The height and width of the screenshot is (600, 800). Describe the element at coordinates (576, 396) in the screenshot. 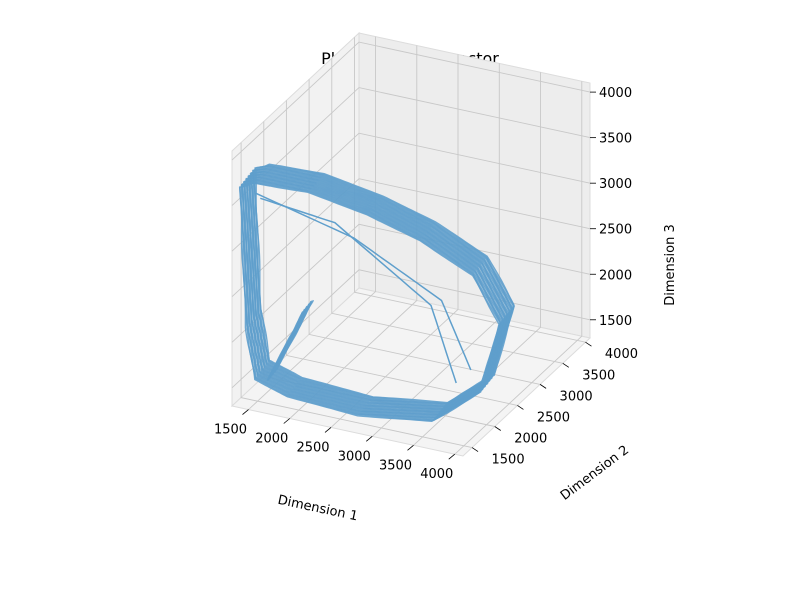

I see `y-tick-label: 3000` at that location.